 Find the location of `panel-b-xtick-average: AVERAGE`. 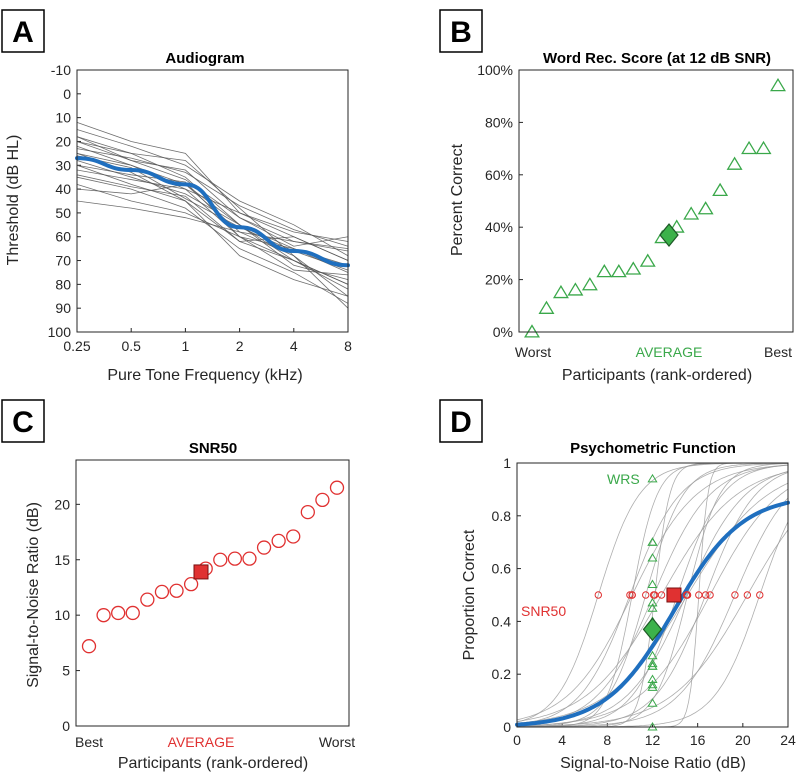

panel-b-xtick-average: AVERAGE is located at coordinates (669, 352).